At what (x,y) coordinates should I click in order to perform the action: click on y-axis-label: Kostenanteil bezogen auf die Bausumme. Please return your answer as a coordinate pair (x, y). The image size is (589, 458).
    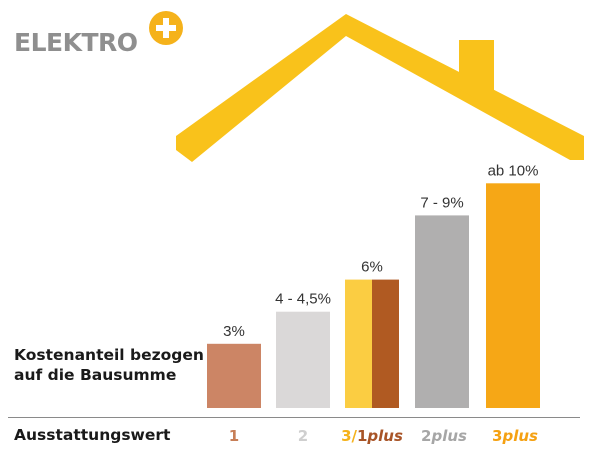
    Looking at the image, I should click on (109, 365).